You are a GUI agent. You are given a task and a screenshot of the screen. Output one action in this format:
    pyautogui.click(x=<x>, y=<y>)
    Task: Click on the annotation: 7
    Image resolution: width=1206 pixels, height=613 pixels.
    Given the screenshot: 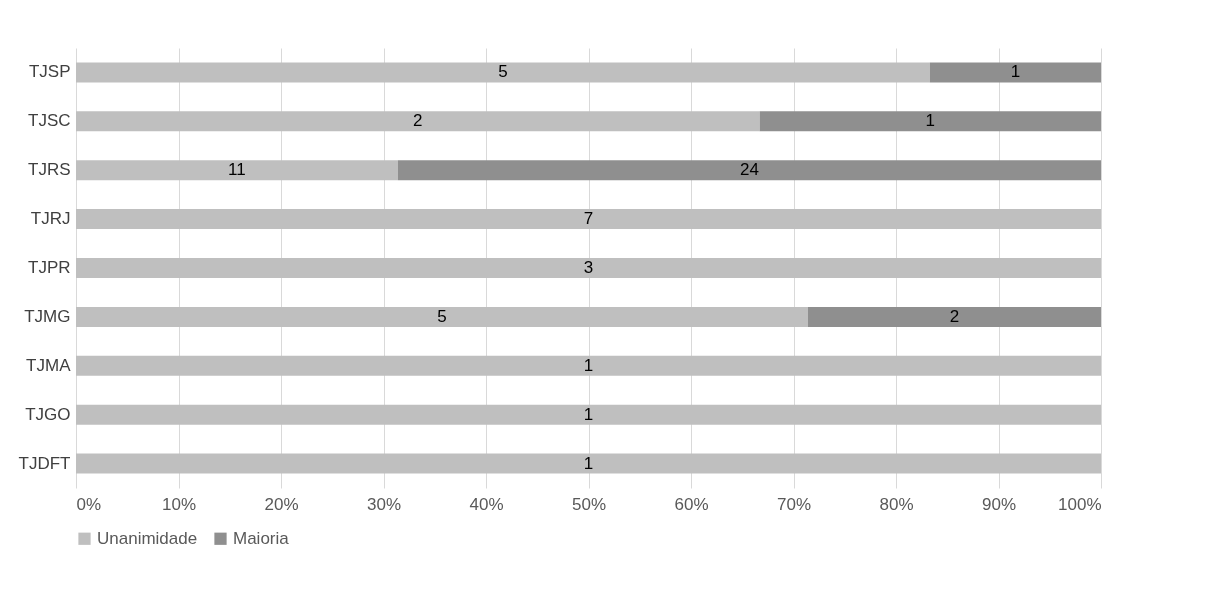 What is the action you would take?
    pyautogui.click(x=588, y=219)
    